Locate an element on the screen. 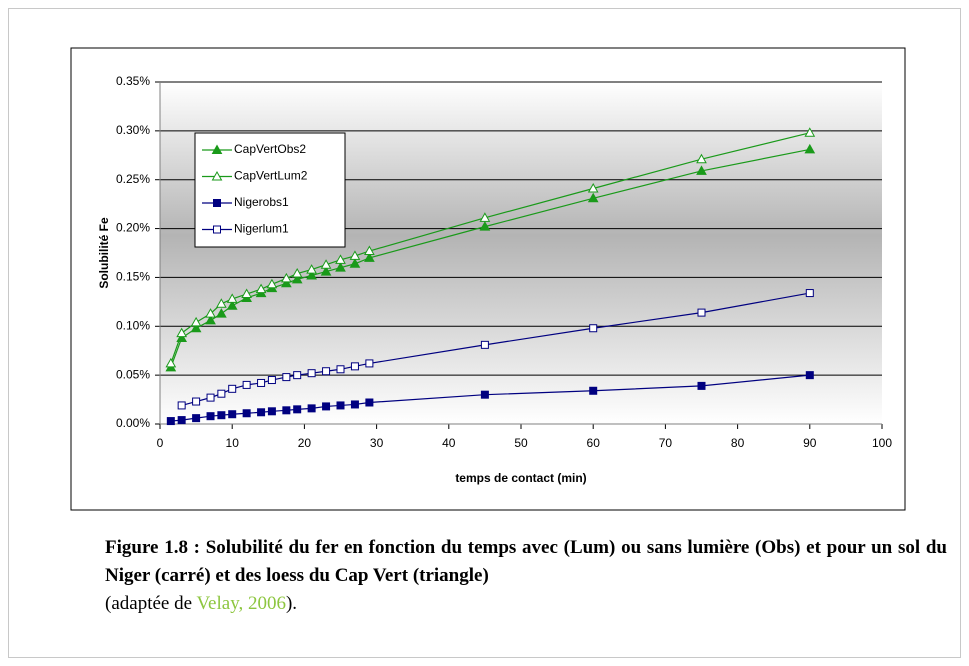 The image size is (969, 666). y-tick-label: 0.10% is located at coordinates (133, 325).